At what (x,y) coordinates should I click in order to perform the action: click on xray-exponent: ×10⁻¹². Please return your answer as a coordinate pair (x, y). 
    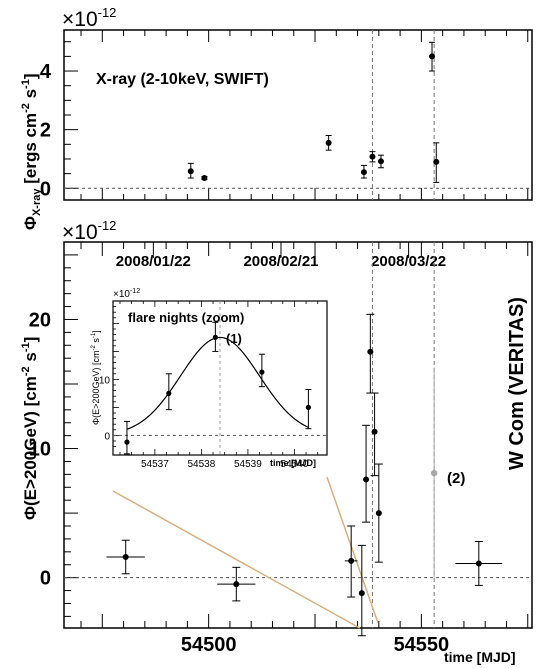
    Looking at the image, I should click on (89, 18).